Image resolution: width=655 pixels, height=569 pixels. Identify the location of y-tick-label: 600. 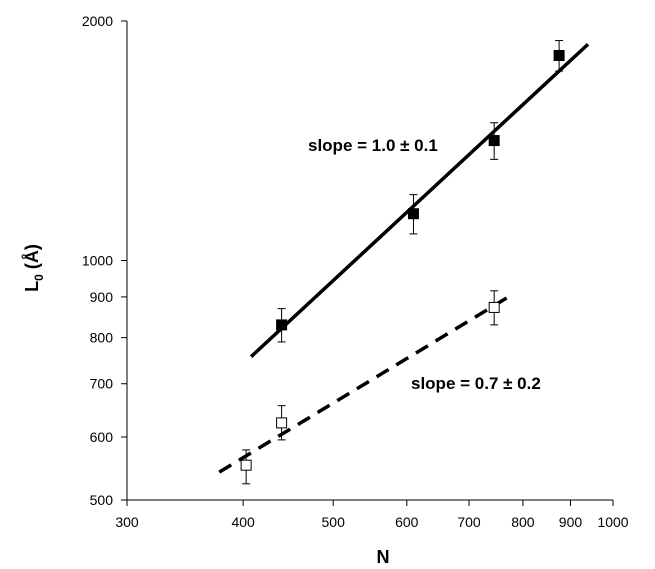
(102, 437).